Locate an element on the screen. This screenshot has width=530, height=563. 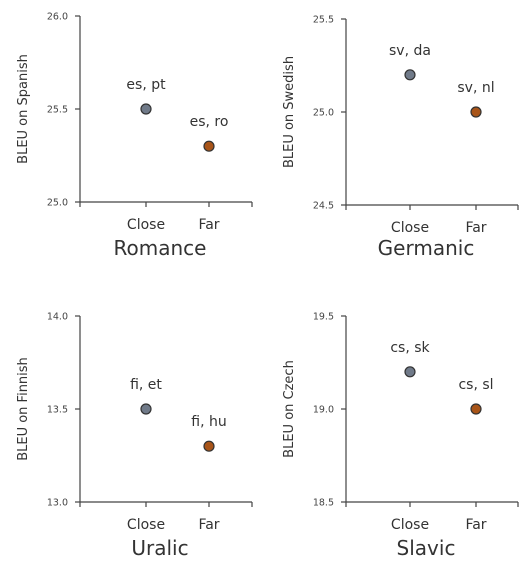
chart-title: Germanic is located at coordinates (426, 248).